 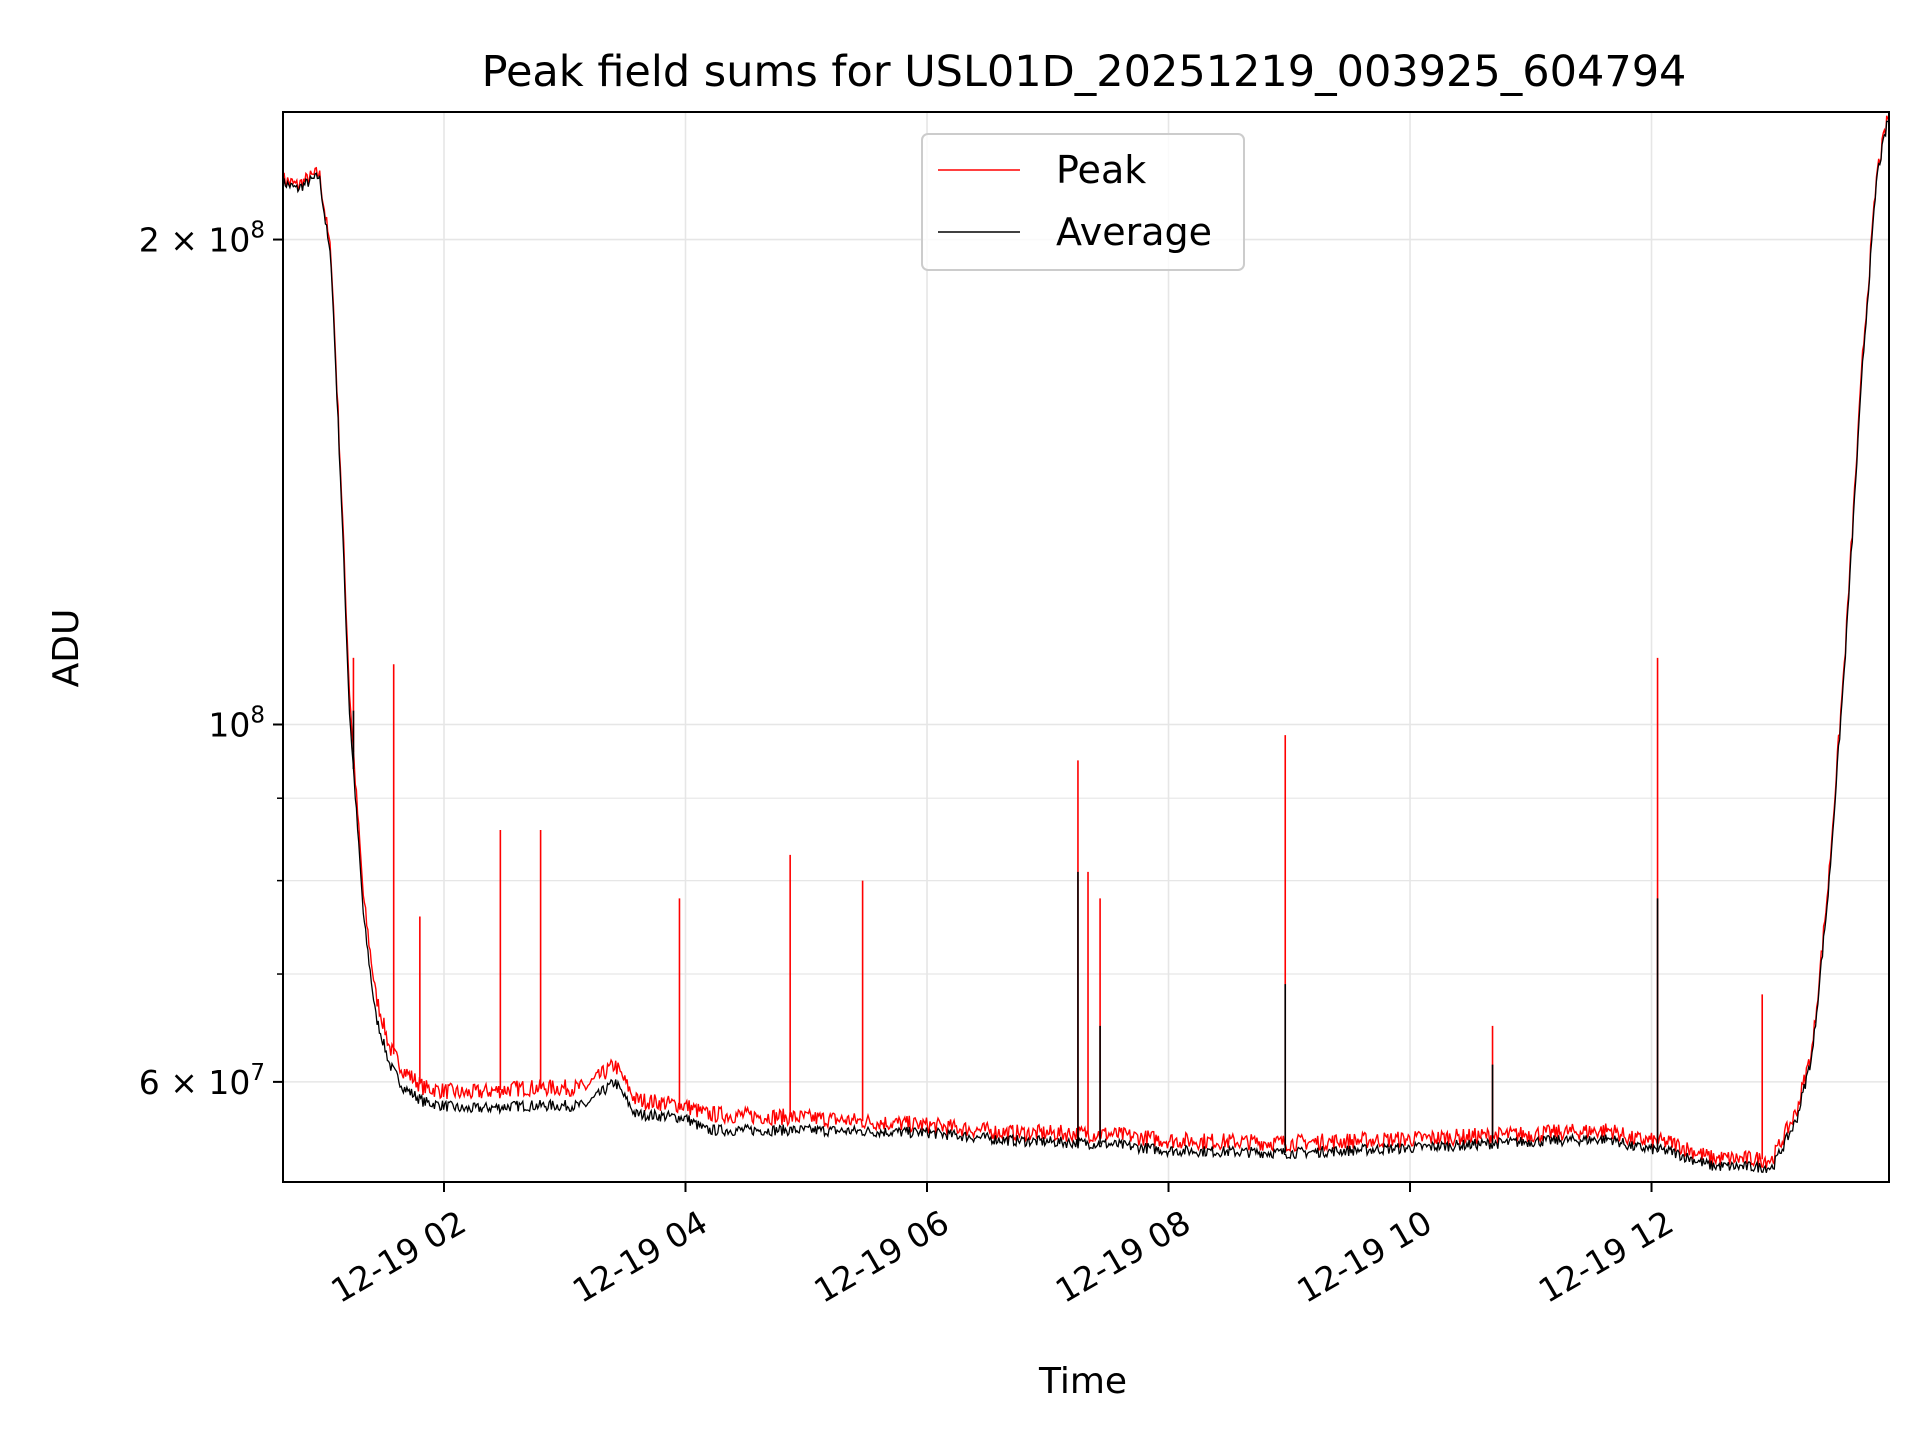 I want to click on y-tick-label: 108, so click(x=236, y=723).